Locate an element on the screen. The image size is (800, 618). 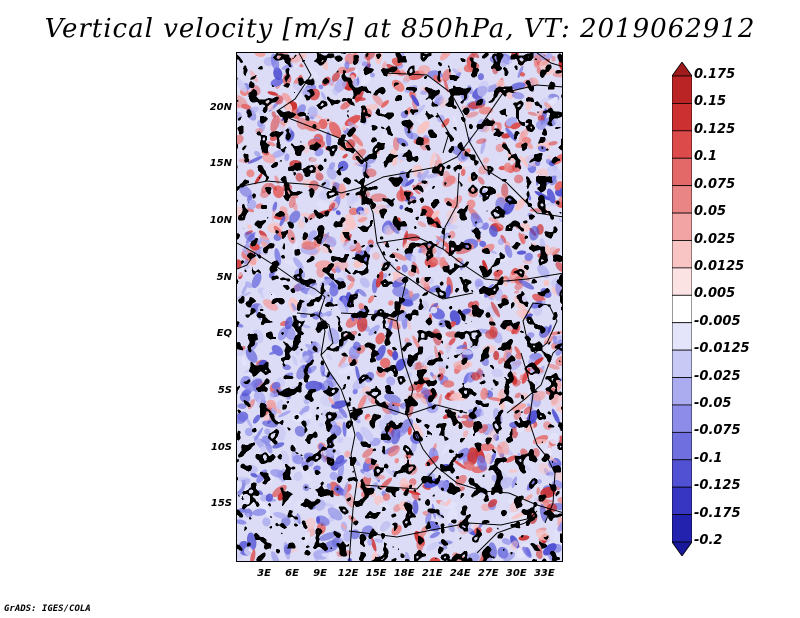
lat-tick-label: 20N is located at coordinates (220, 107).